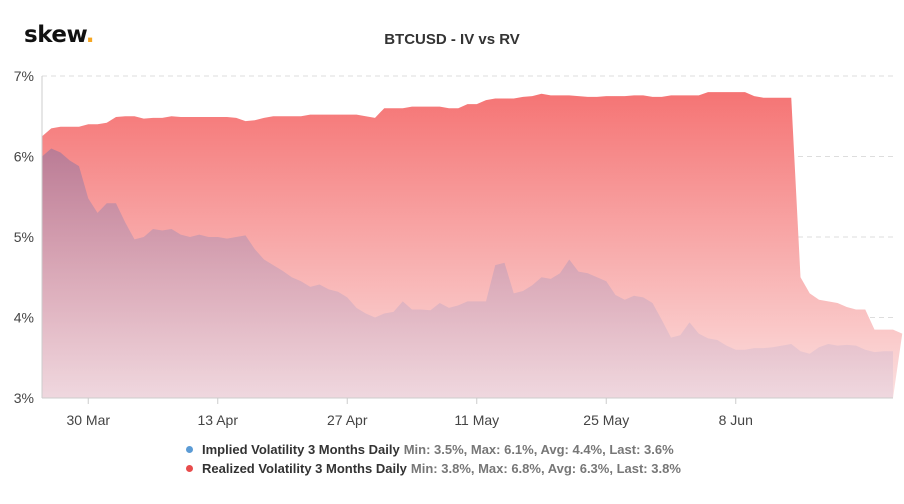  What do you see at coordinates (88, 420) in the screenshot?
I see `x-tick-label: 30 Mar` at bounding box center [88, 420].